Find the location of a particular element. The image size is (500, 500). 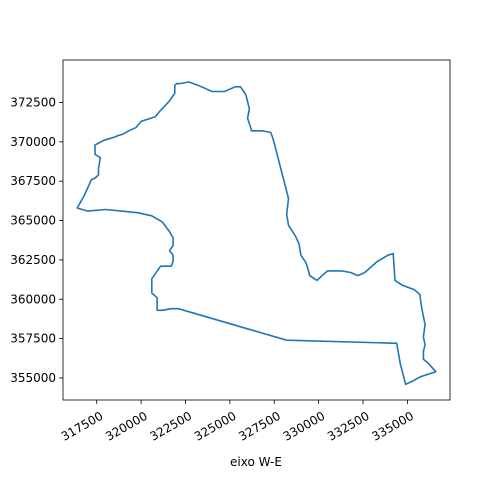

x-tick-label: 330000 is located at coordinates (304, 426).